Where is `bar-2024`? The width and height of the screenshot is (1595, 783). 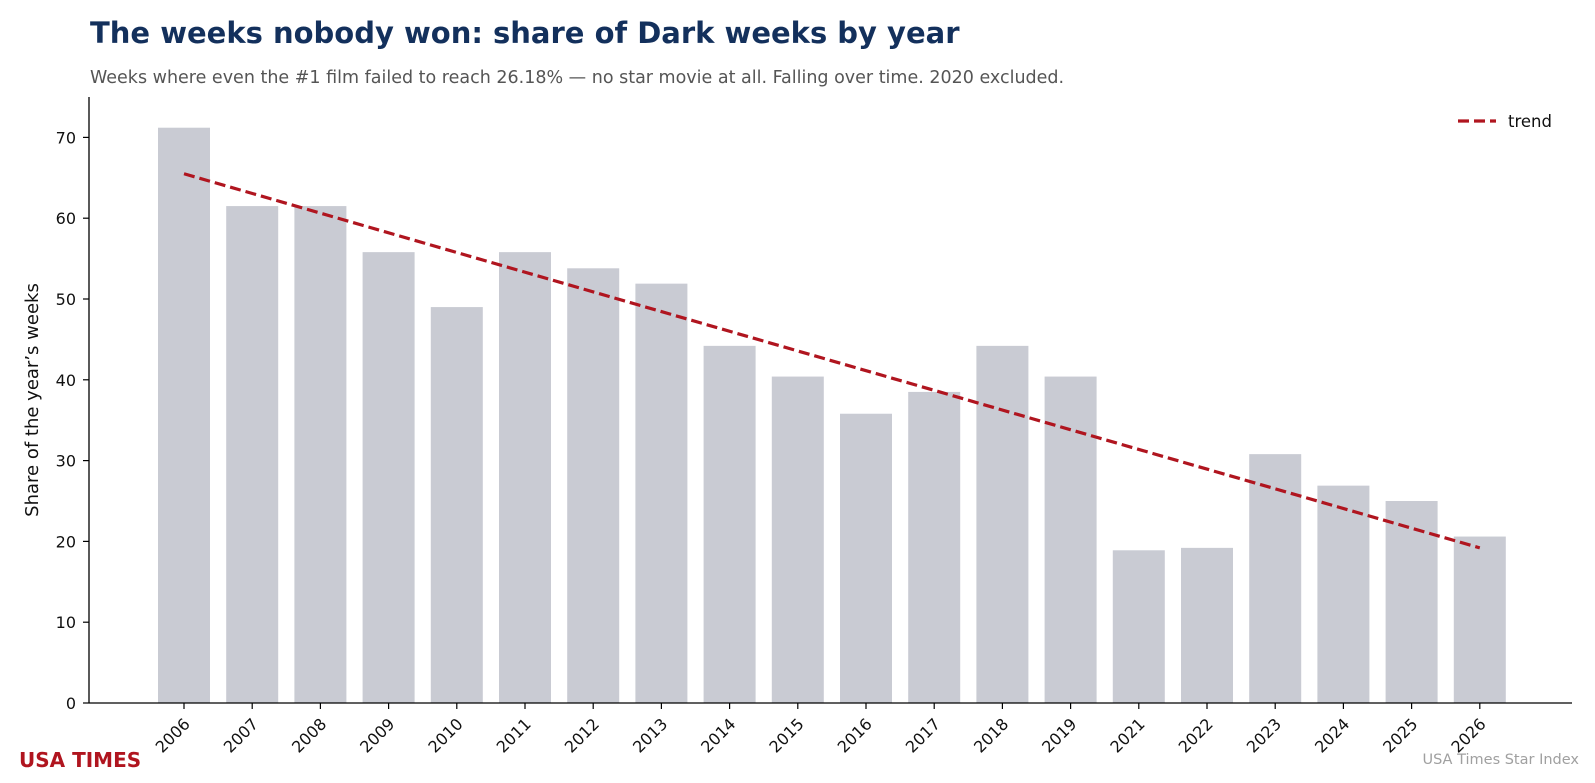
bar-2024 is located at coordinates (1343, 594).